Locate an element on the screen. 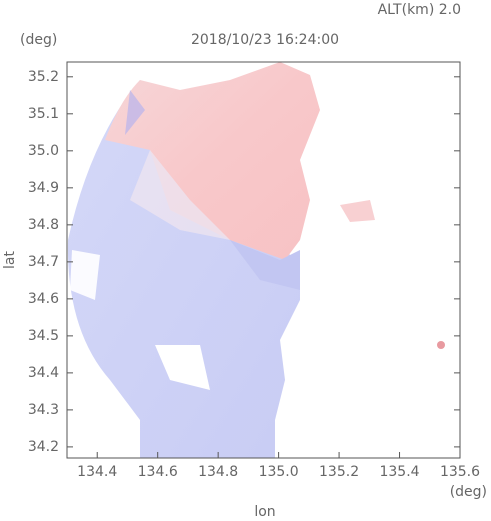 Image resolution: width=491 pixels, height=521 pixels. y-tick-label: 34.5 is located at coordinates (43, 336).